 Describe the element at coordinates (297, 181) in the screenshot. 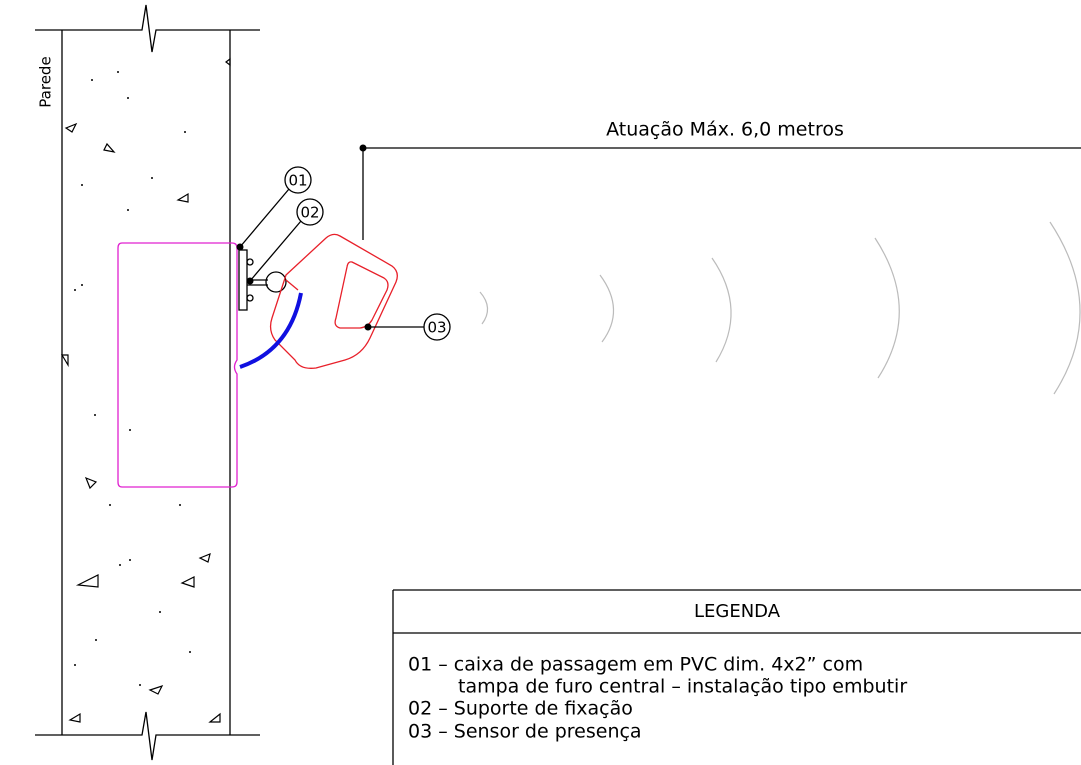

I see `callout: 01` at that location.